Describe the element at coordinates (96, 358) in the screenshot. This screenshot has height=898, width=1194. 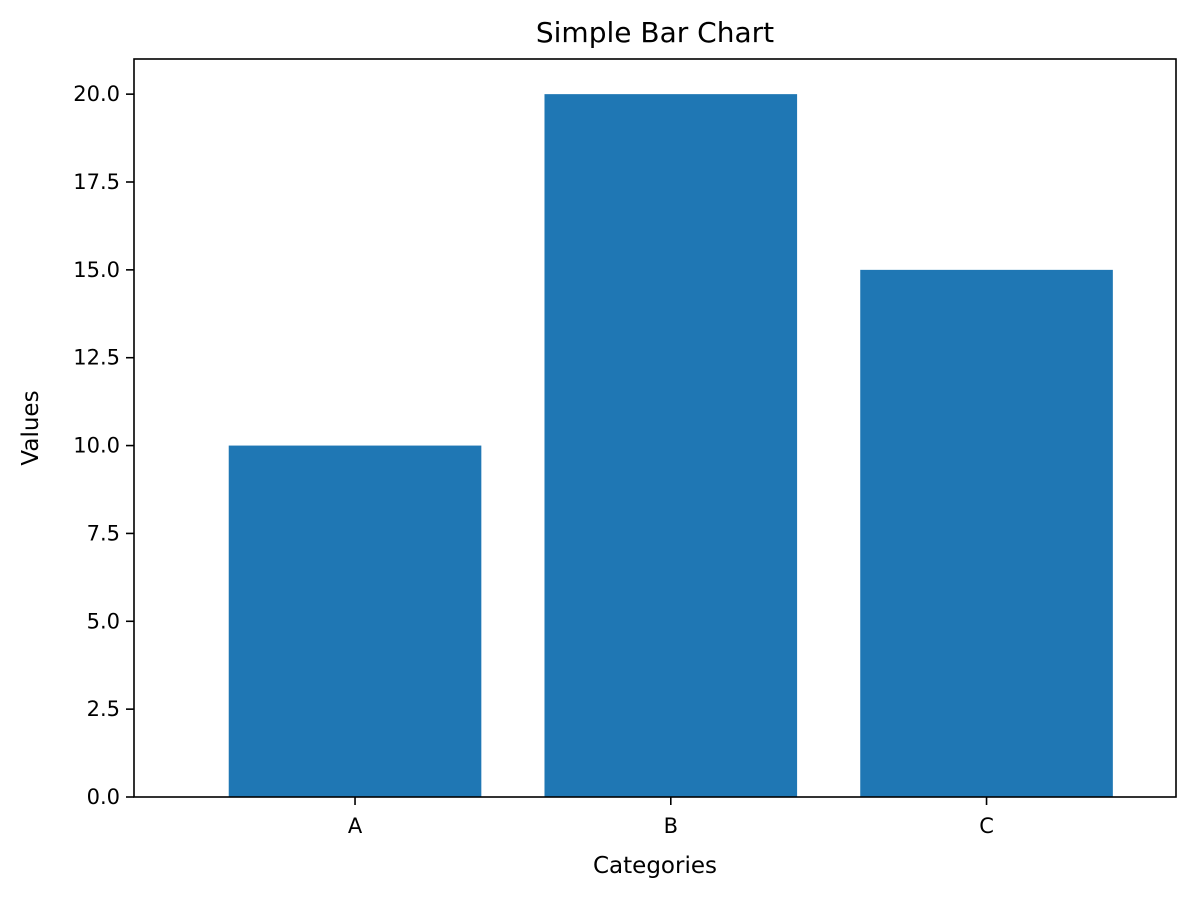
I see `y-tick-label: 12.5` at that location.